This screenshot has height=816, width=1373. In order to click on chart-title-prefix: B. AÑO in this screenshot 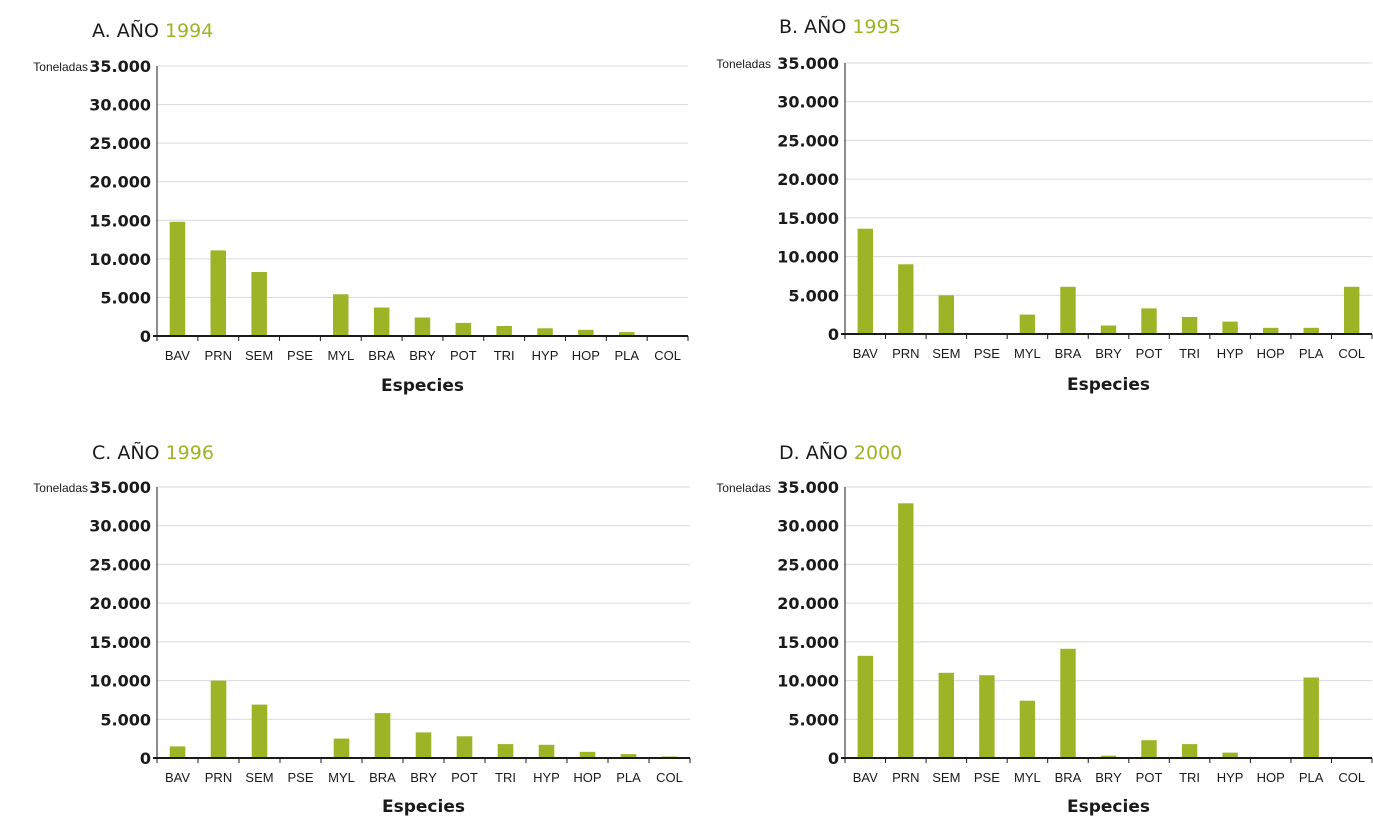, I will do `click(815, 26)`.